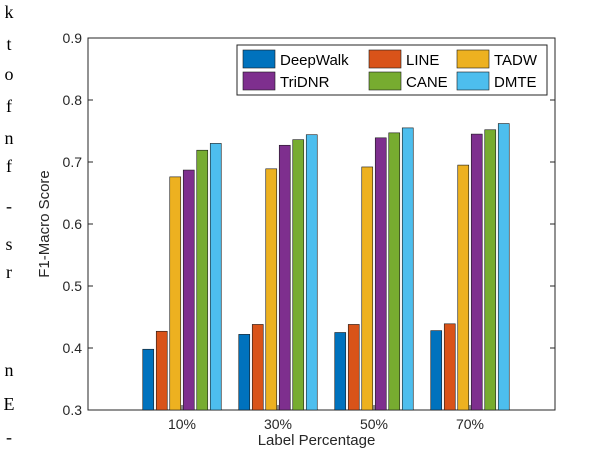 The width and height of the screenshot is (616, 463). Describe the element at coordinates (73, 410) in the screenshot. I see `y-tick-label: 0.3` at that location.